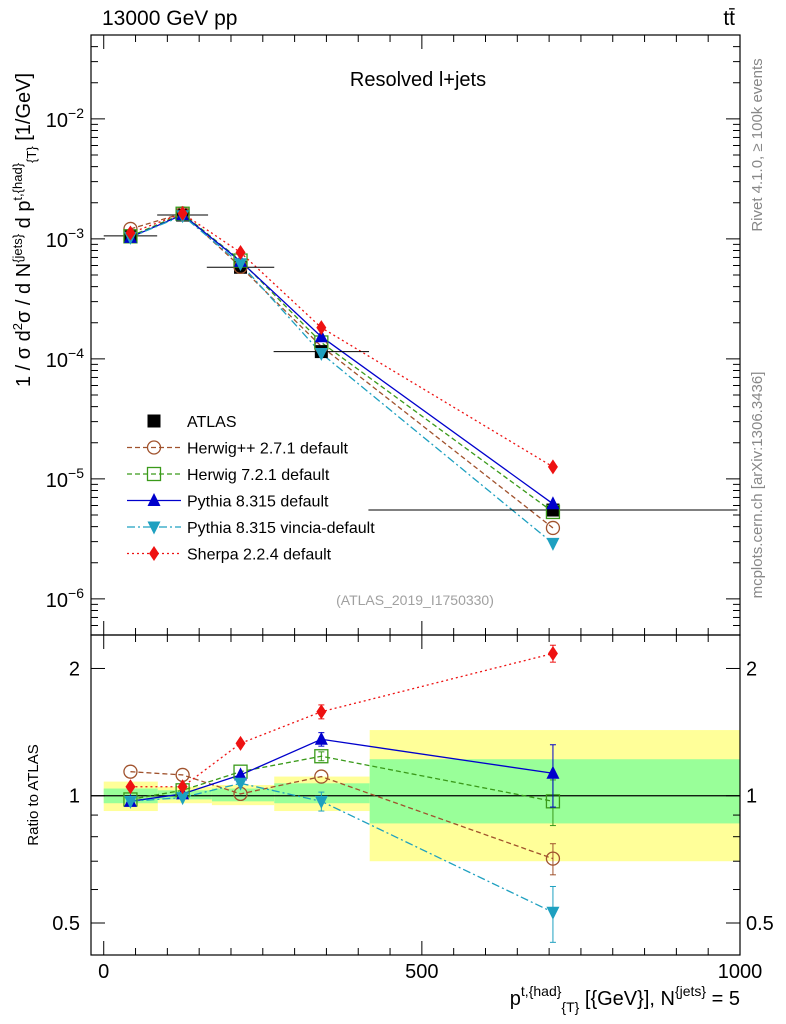 The height and width of the screenshot is (1024, 786). I want to click on x-tick-labels: 0 500 1000, so click(430, 972).